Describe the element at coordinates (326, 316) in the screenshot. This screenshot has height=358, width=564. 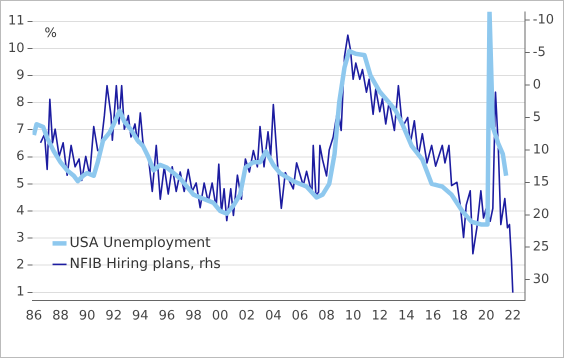
I see `x-tick-label: 08` at that location.